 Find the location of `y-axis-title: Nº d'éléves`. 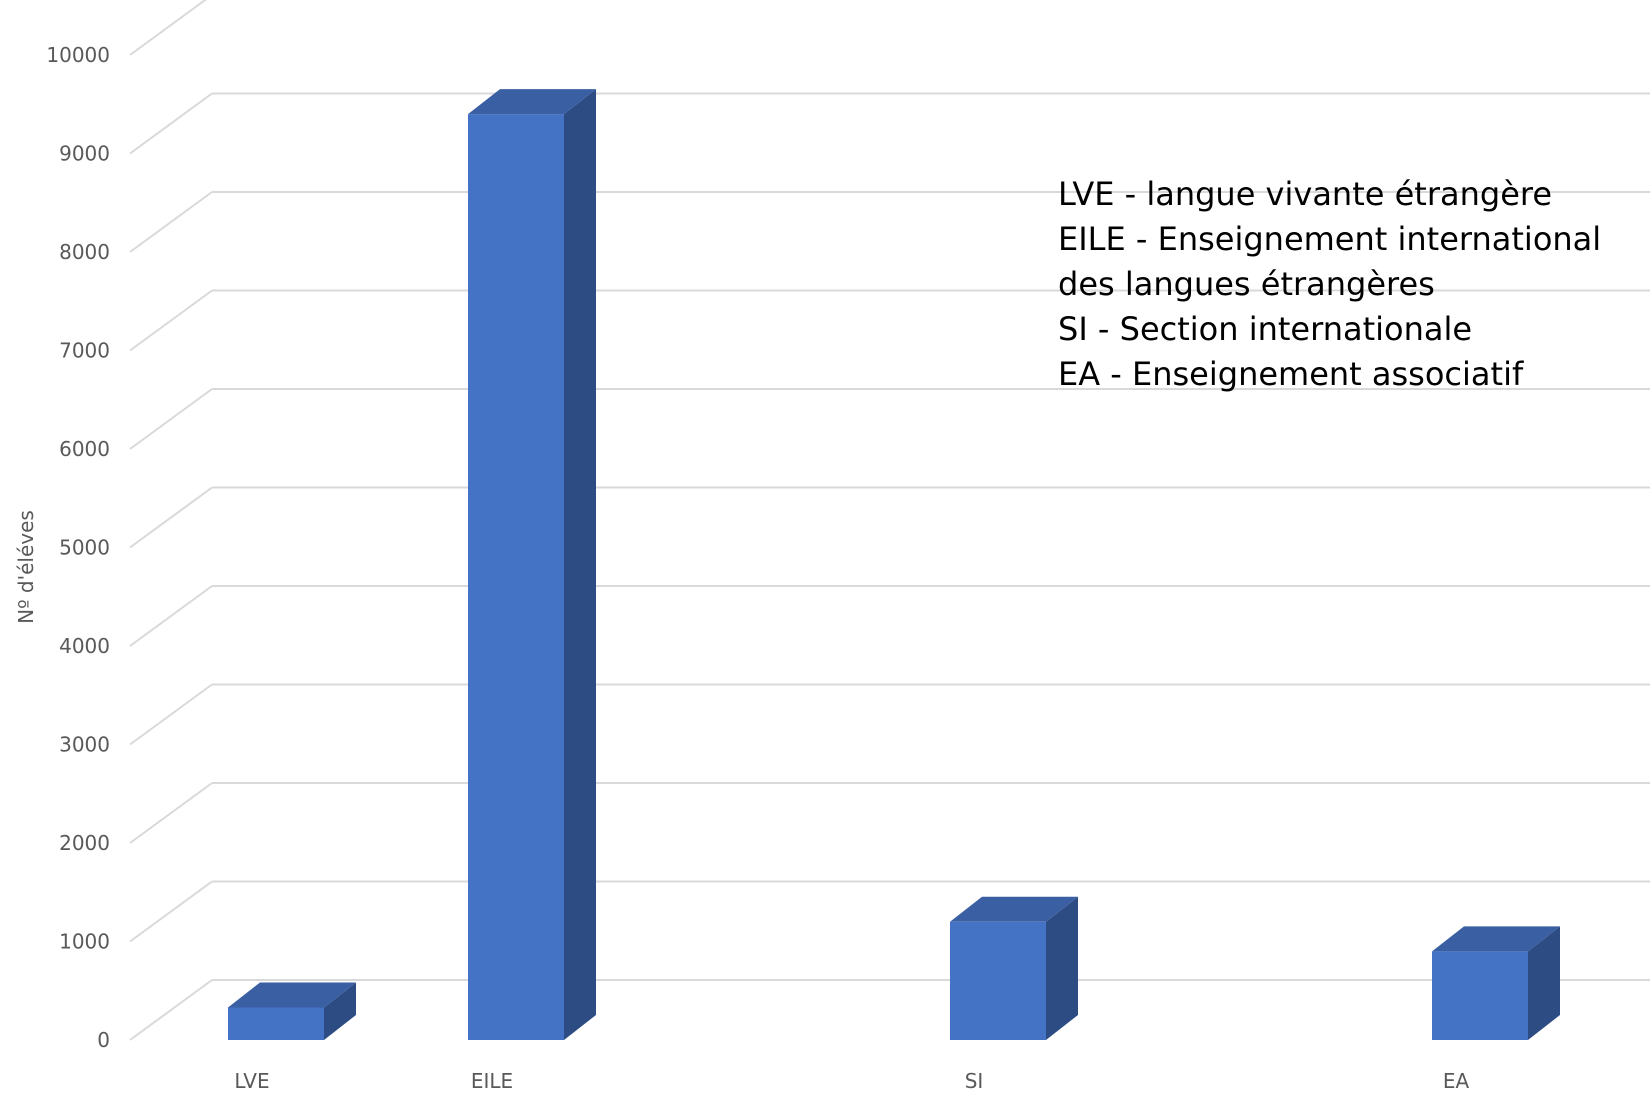

y-axis-title: Nº d'éléves is located at coordinates (26, 567).